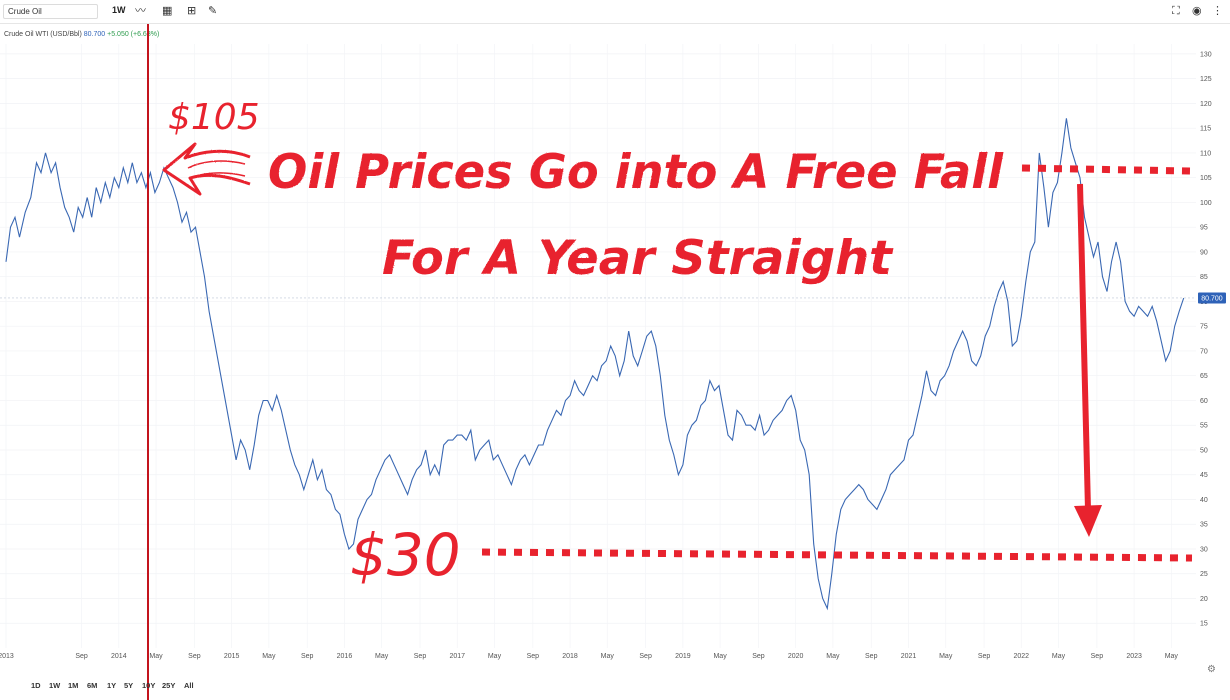  What do you see at coordinates (1204, 500) in the screenshot?
I see `y-tick-label: 40` at bounding box center [1204, 500].